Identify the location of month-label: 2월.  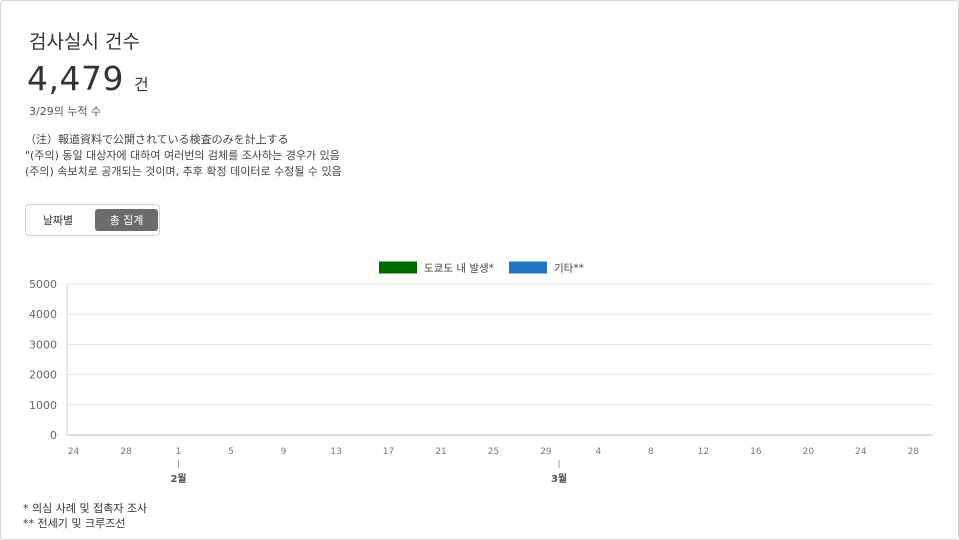
(178, 479).